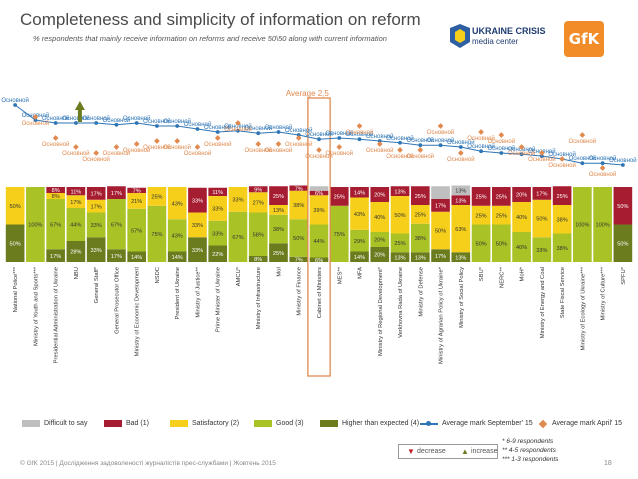  Describe the element at coordinates (530, 459) in the screenshot. I see `note-line: *** 1-3 respondents` at that location.